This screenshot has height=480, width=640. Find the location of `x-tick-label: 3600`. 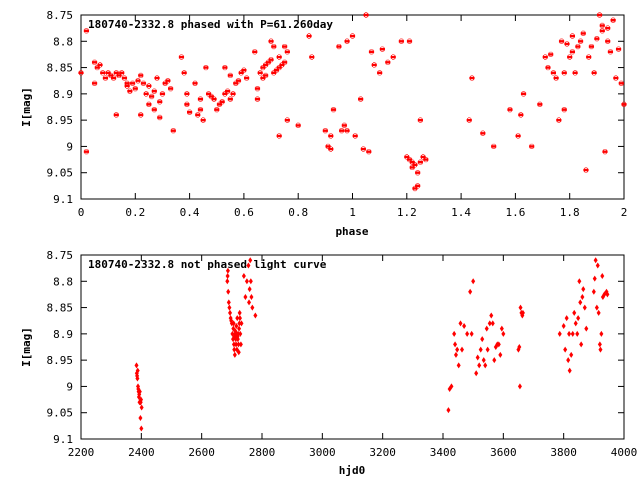

x-tick-label: 3600 is located at coordinates (503, 452).